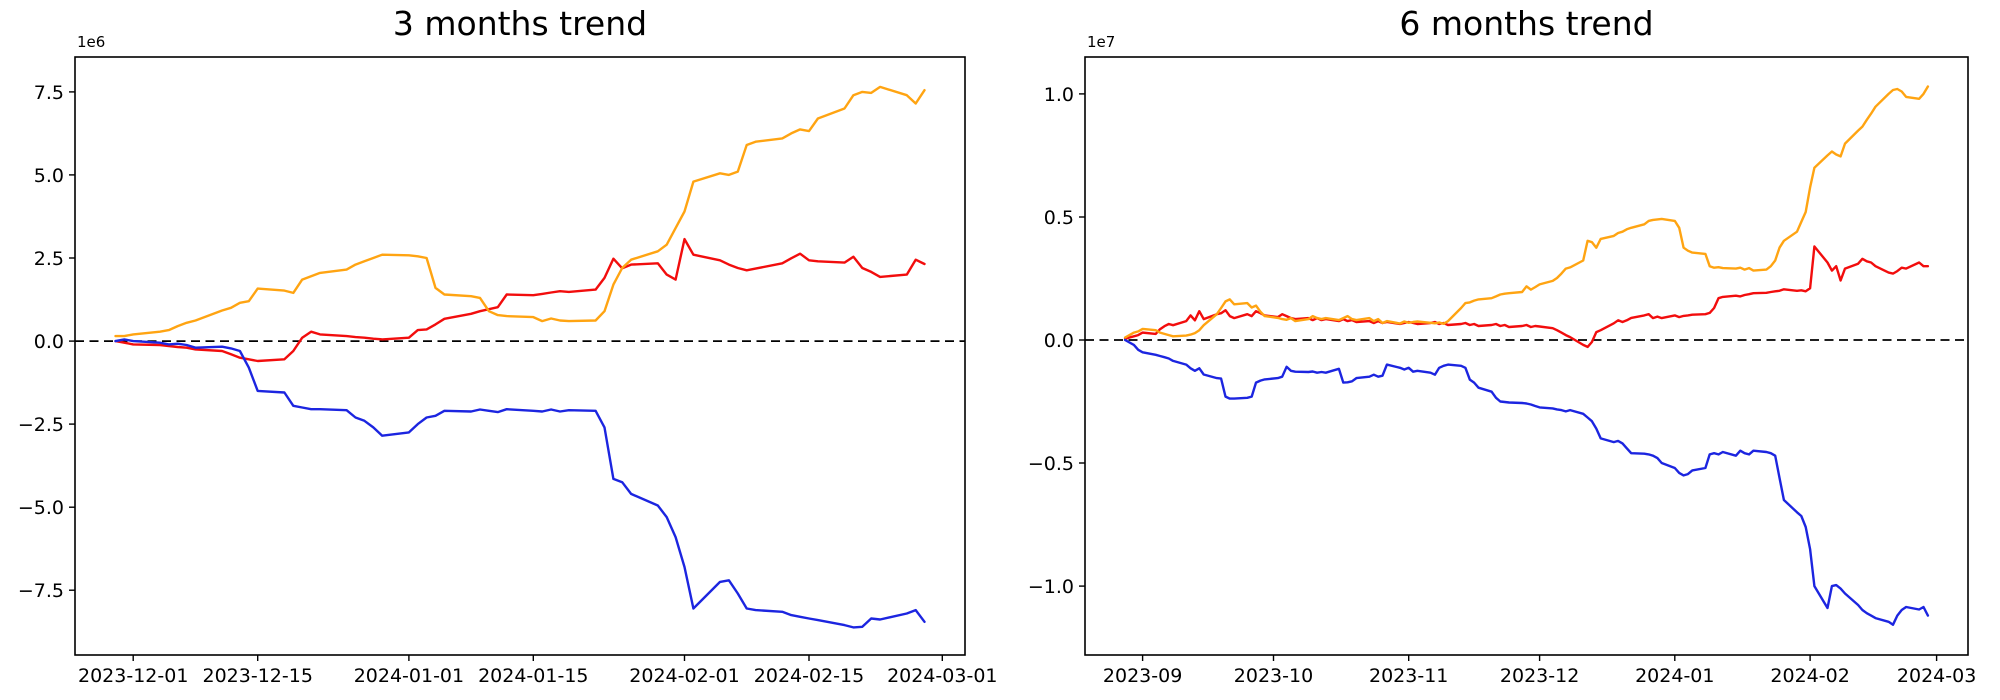  I want to click on six-months-trend-y-tick-label: −1.0, so click(1051, 587).